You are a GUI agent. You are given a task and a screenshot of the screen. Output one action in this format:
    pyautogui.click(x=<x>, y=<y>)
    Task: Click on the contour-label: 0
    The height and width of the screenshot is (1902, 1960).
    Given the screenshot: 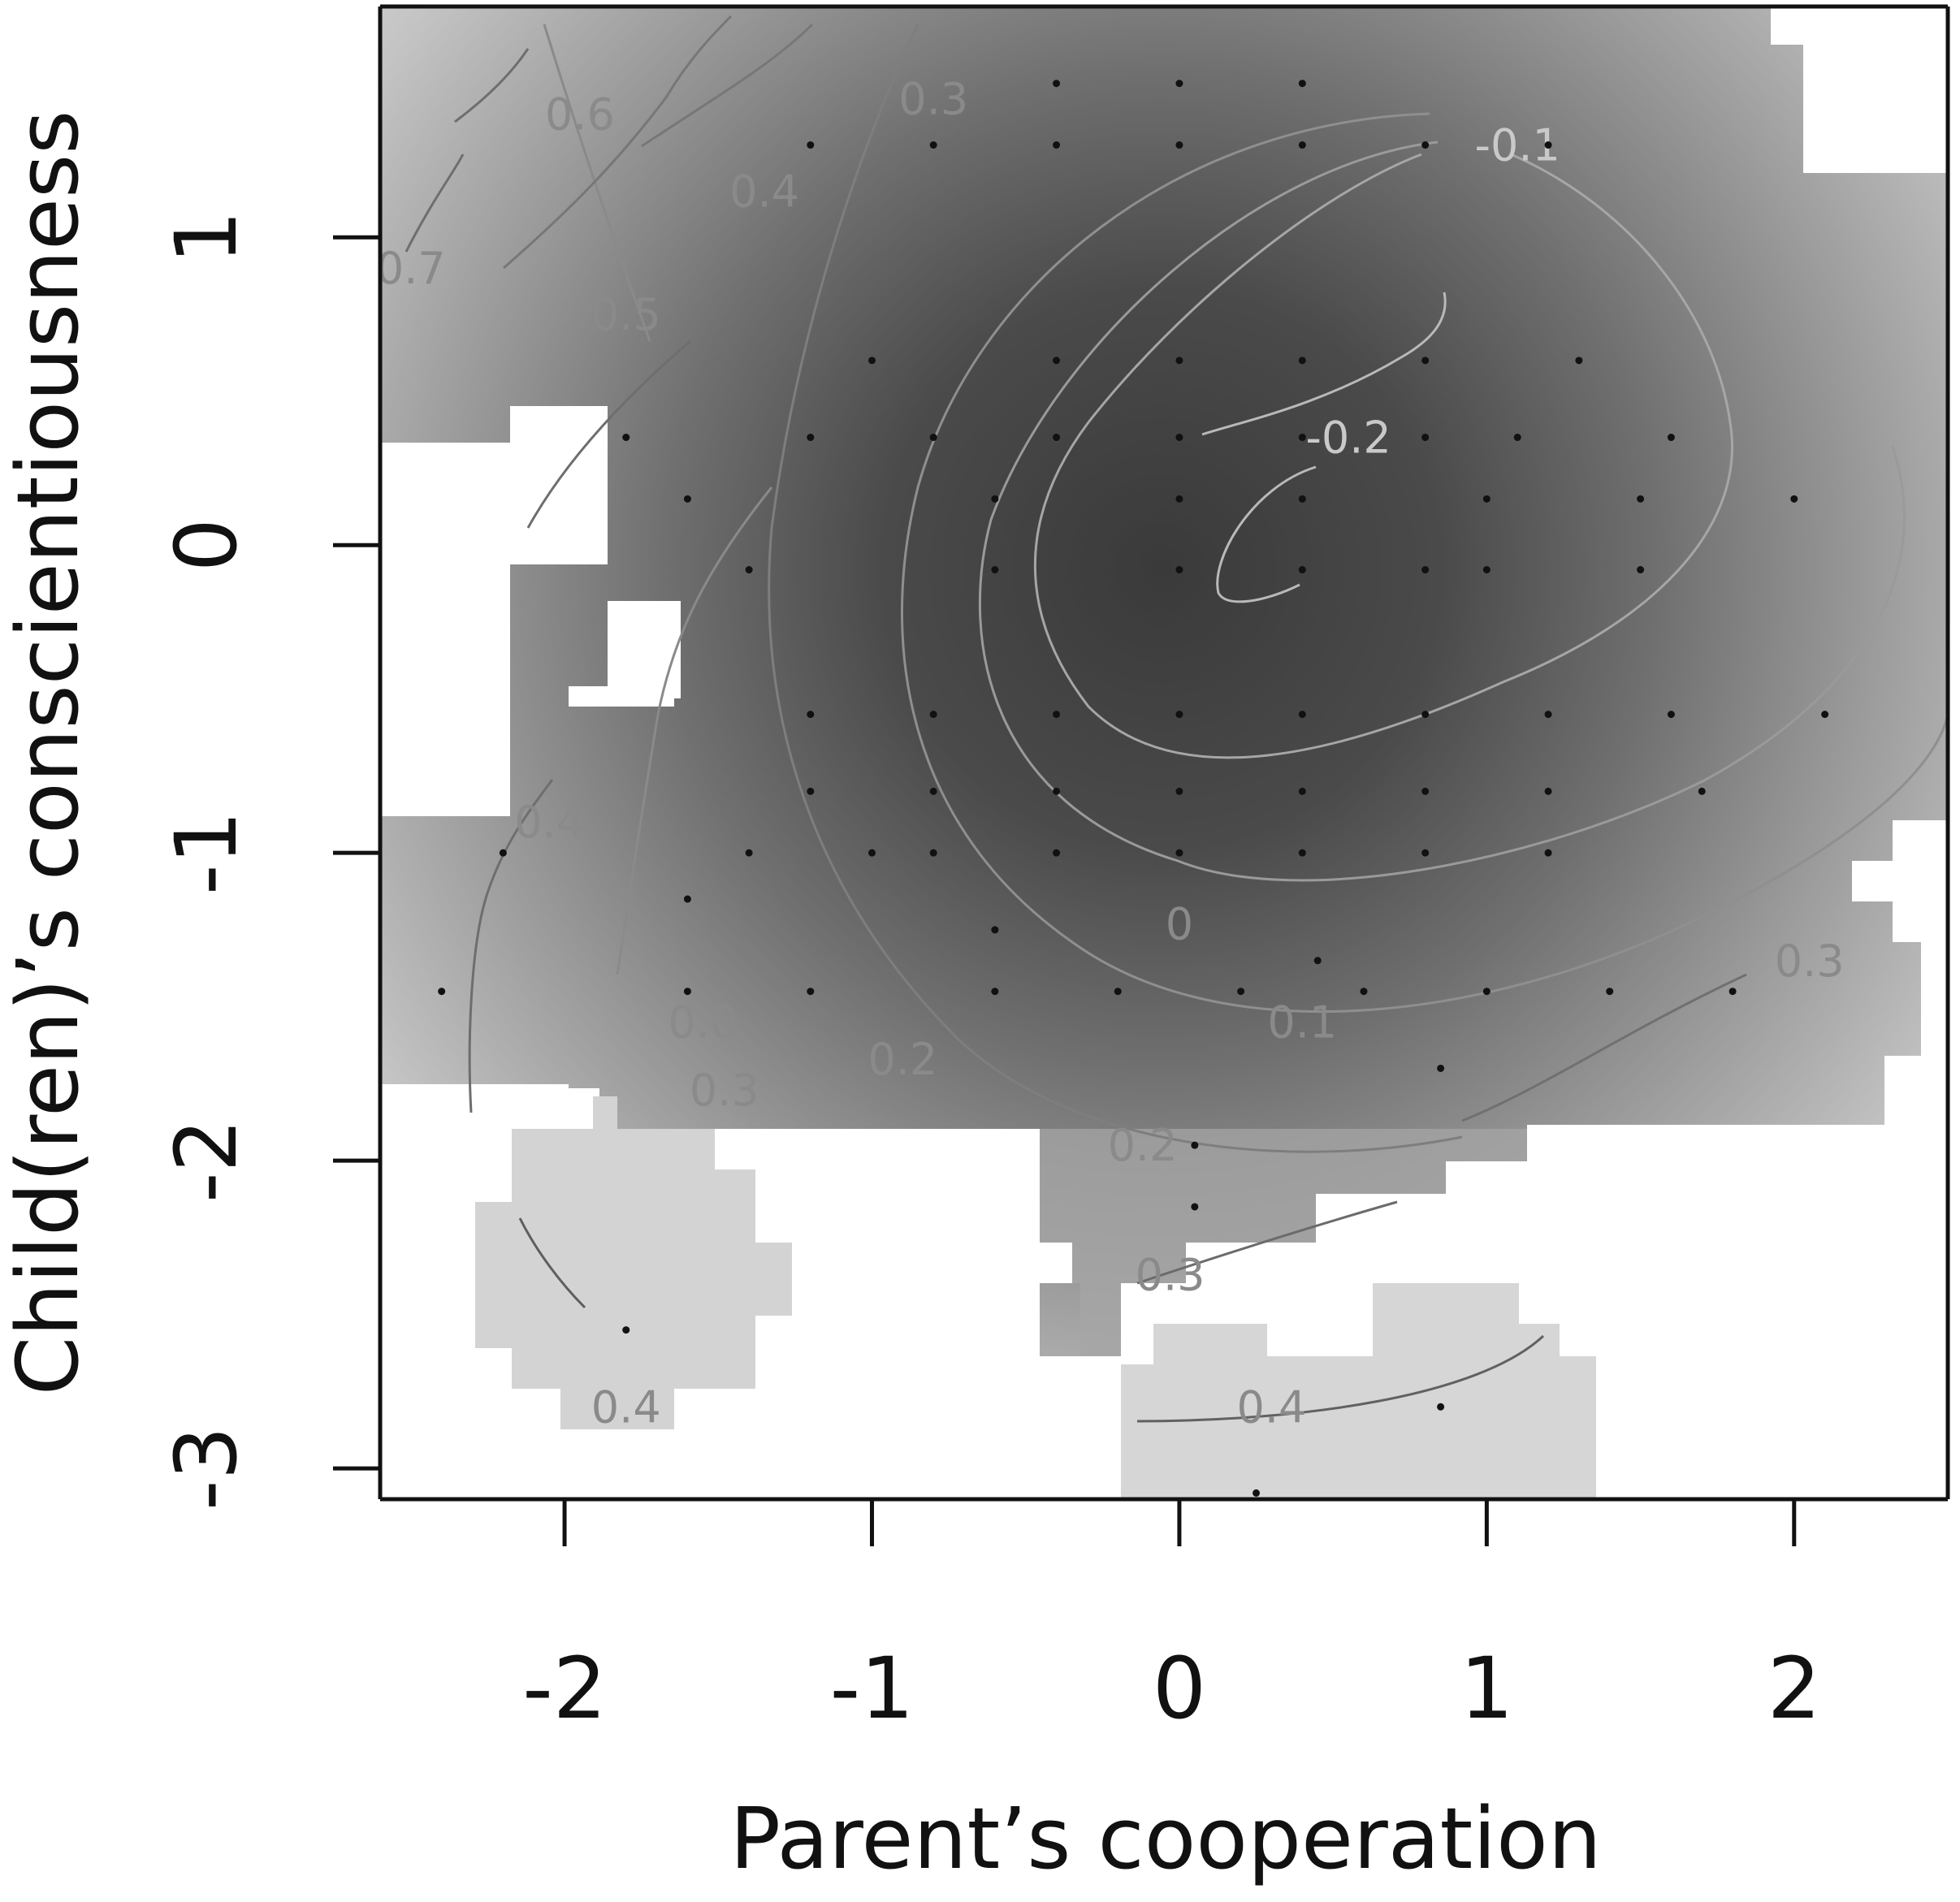 What is the action you would take?
    pyautogui.click(x=1179, y=923)
    